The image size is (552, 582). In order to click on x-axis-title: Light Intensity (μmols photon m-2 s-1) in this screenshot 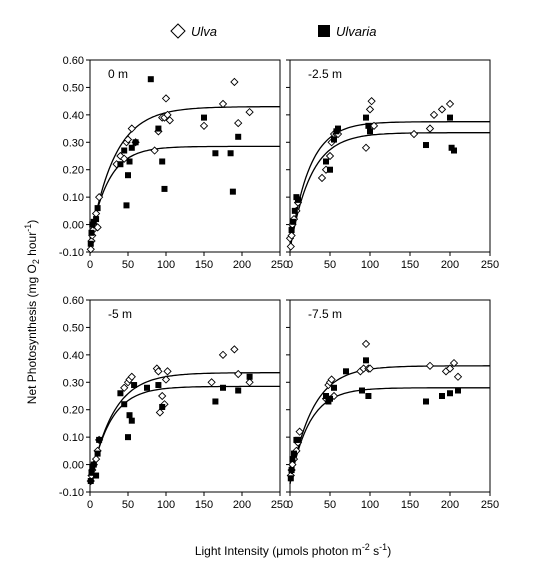, I will do `click(293, 550)`.